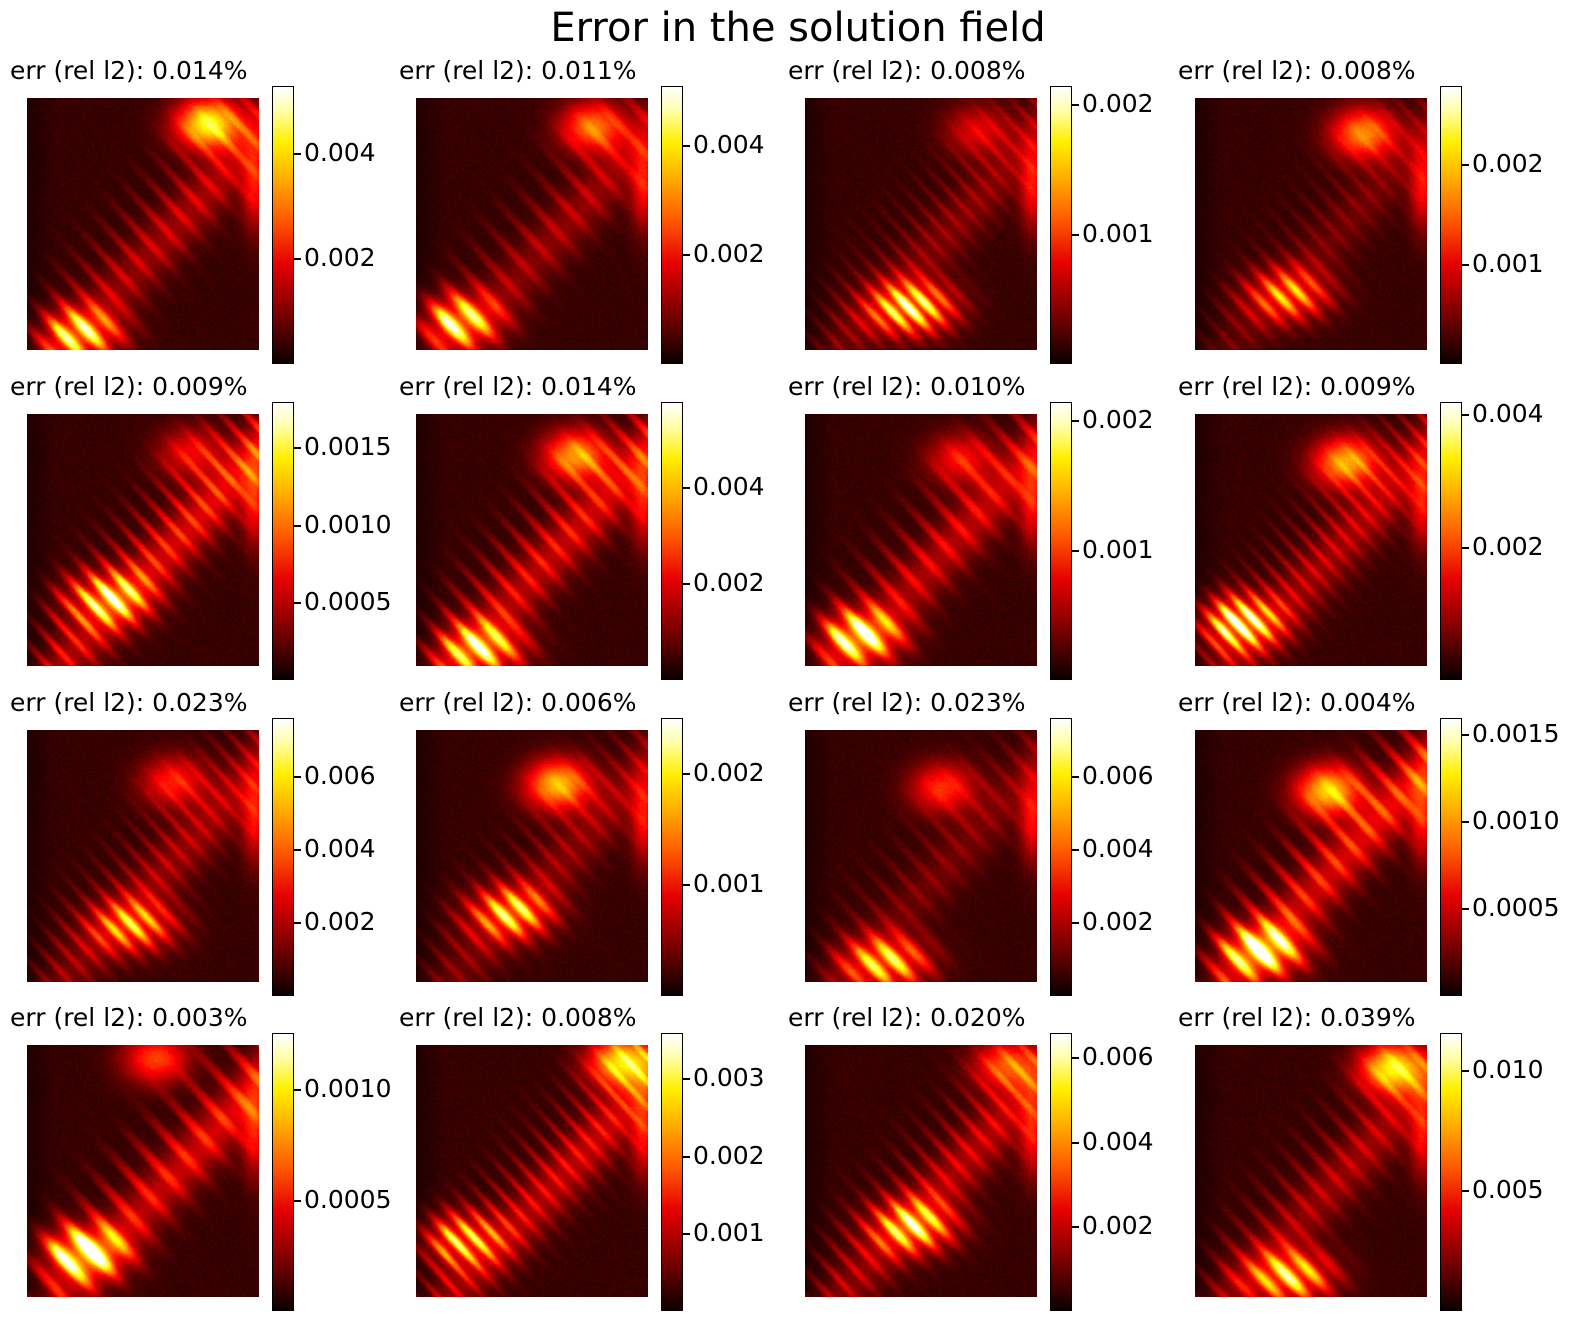 This screenshot has width=1596, height=1337. What do you see at coordinates (588, 848) in the screenshot?
I see `subplot-panel: err (rel l2): 0.006% 0.001 0.002` at bounding box center [588, 848].